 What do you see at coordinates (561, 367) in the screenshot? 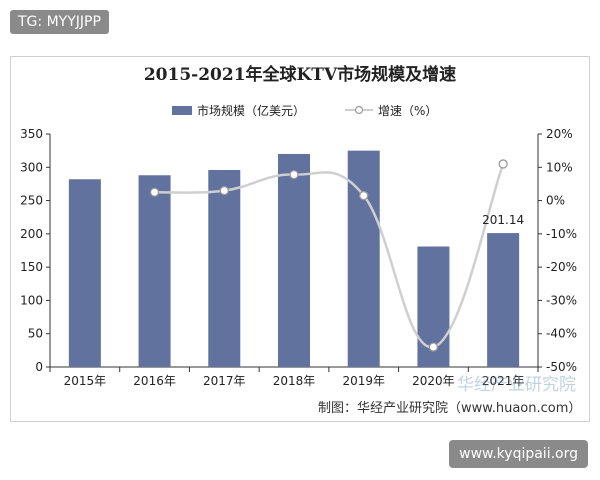
I see `right-tick-label: -50%` at bounding box center [561, 367].